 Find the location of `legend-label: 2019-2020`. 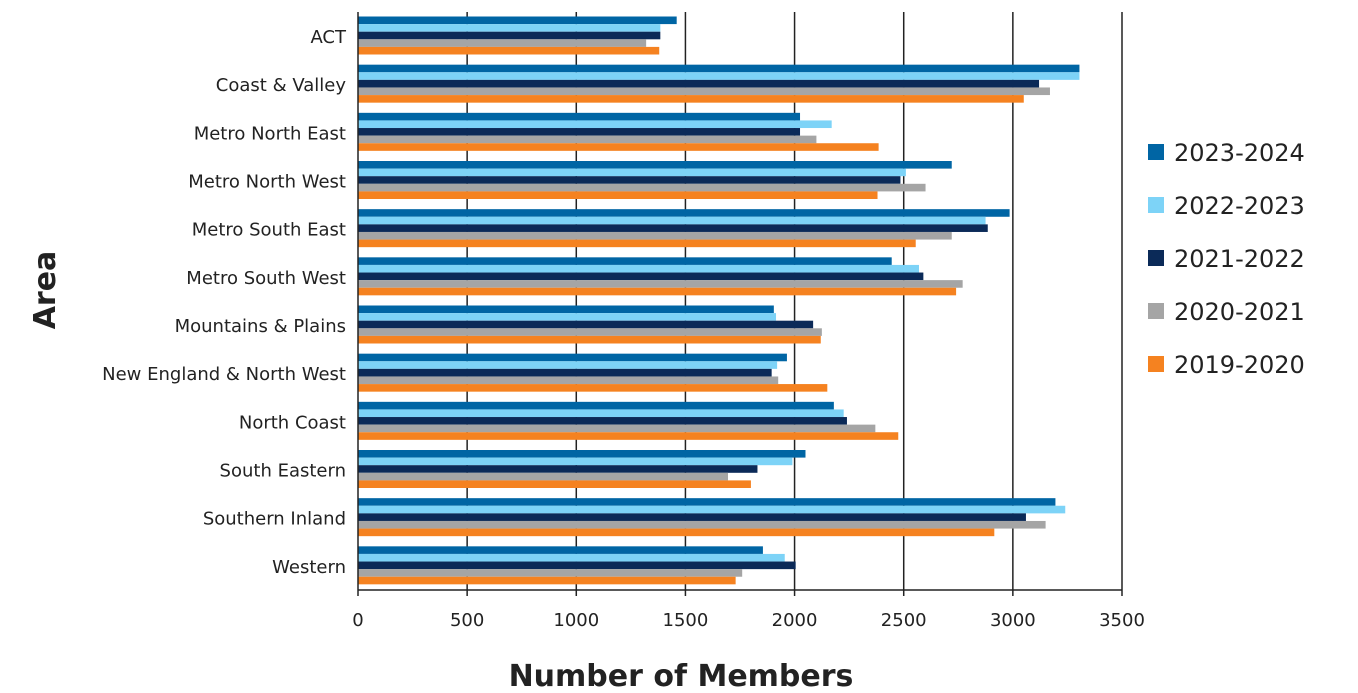

legend-label: 2019-2020 is located at coordinates (1239, 365).